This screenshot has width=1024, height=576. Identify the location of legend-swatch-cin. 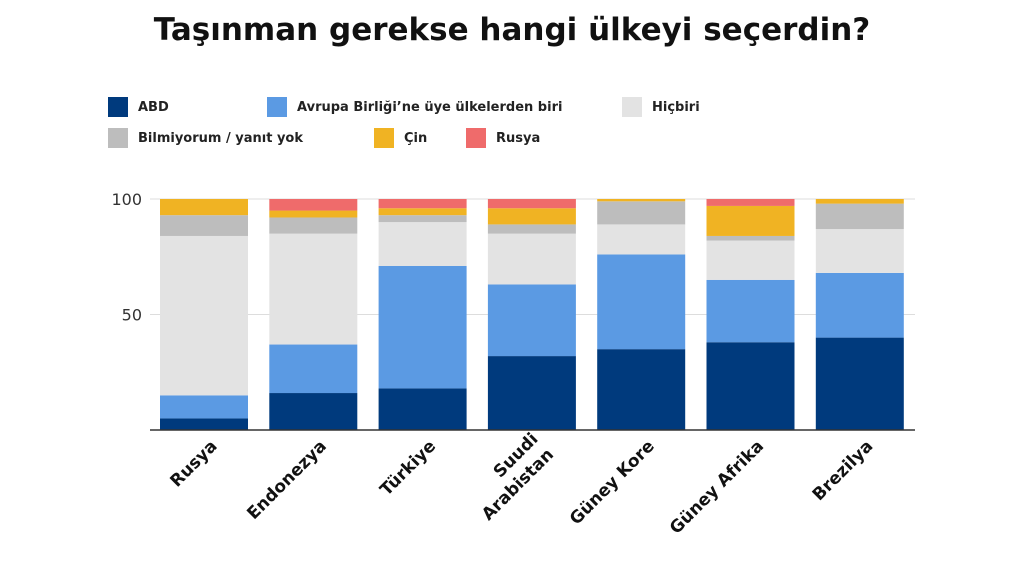
(384, 138).